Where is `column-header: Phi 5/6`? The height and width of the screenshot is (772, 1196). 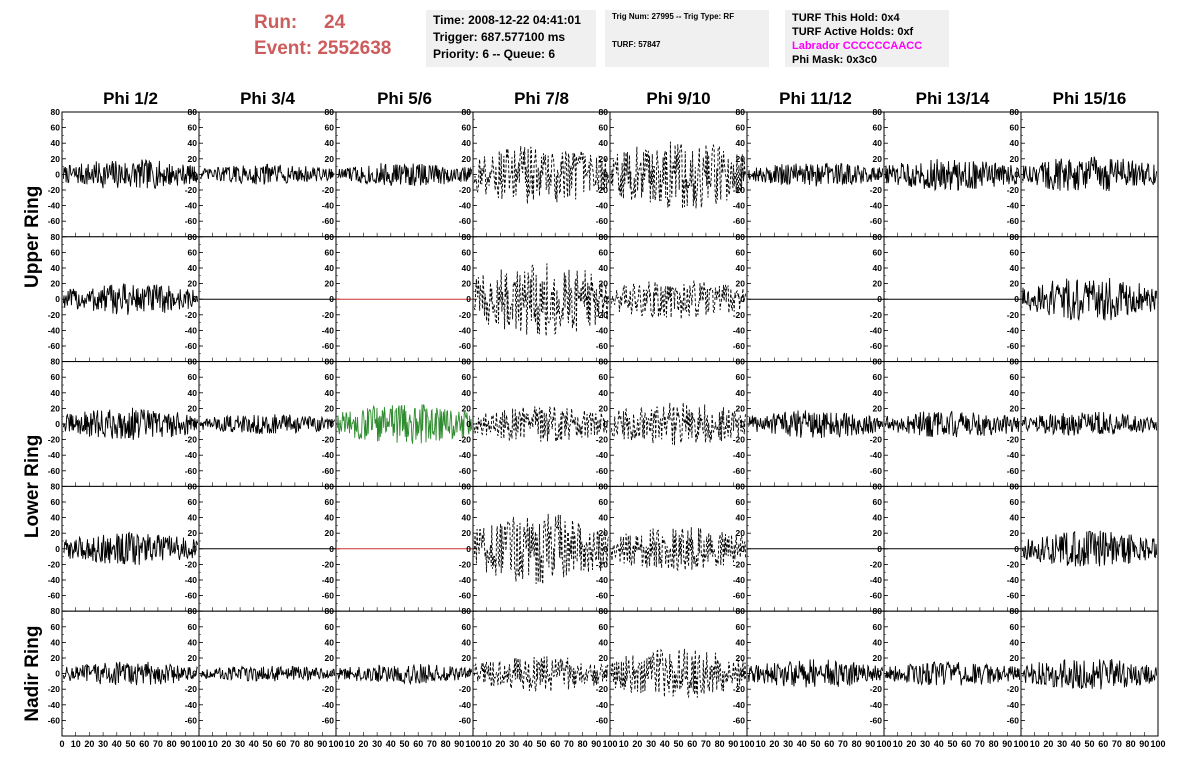
column-header: Phi 5/6 is located at coordinates (404, 98).